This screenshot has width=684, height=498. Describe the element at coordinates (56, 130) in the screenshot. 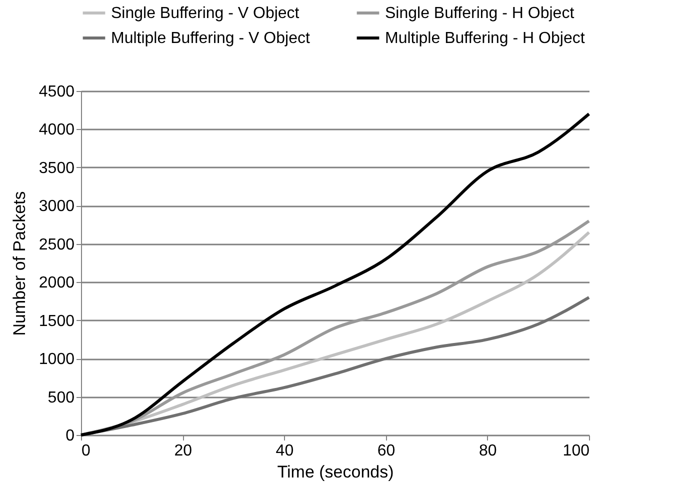

I see `y-tick-label: 4000` at that location.